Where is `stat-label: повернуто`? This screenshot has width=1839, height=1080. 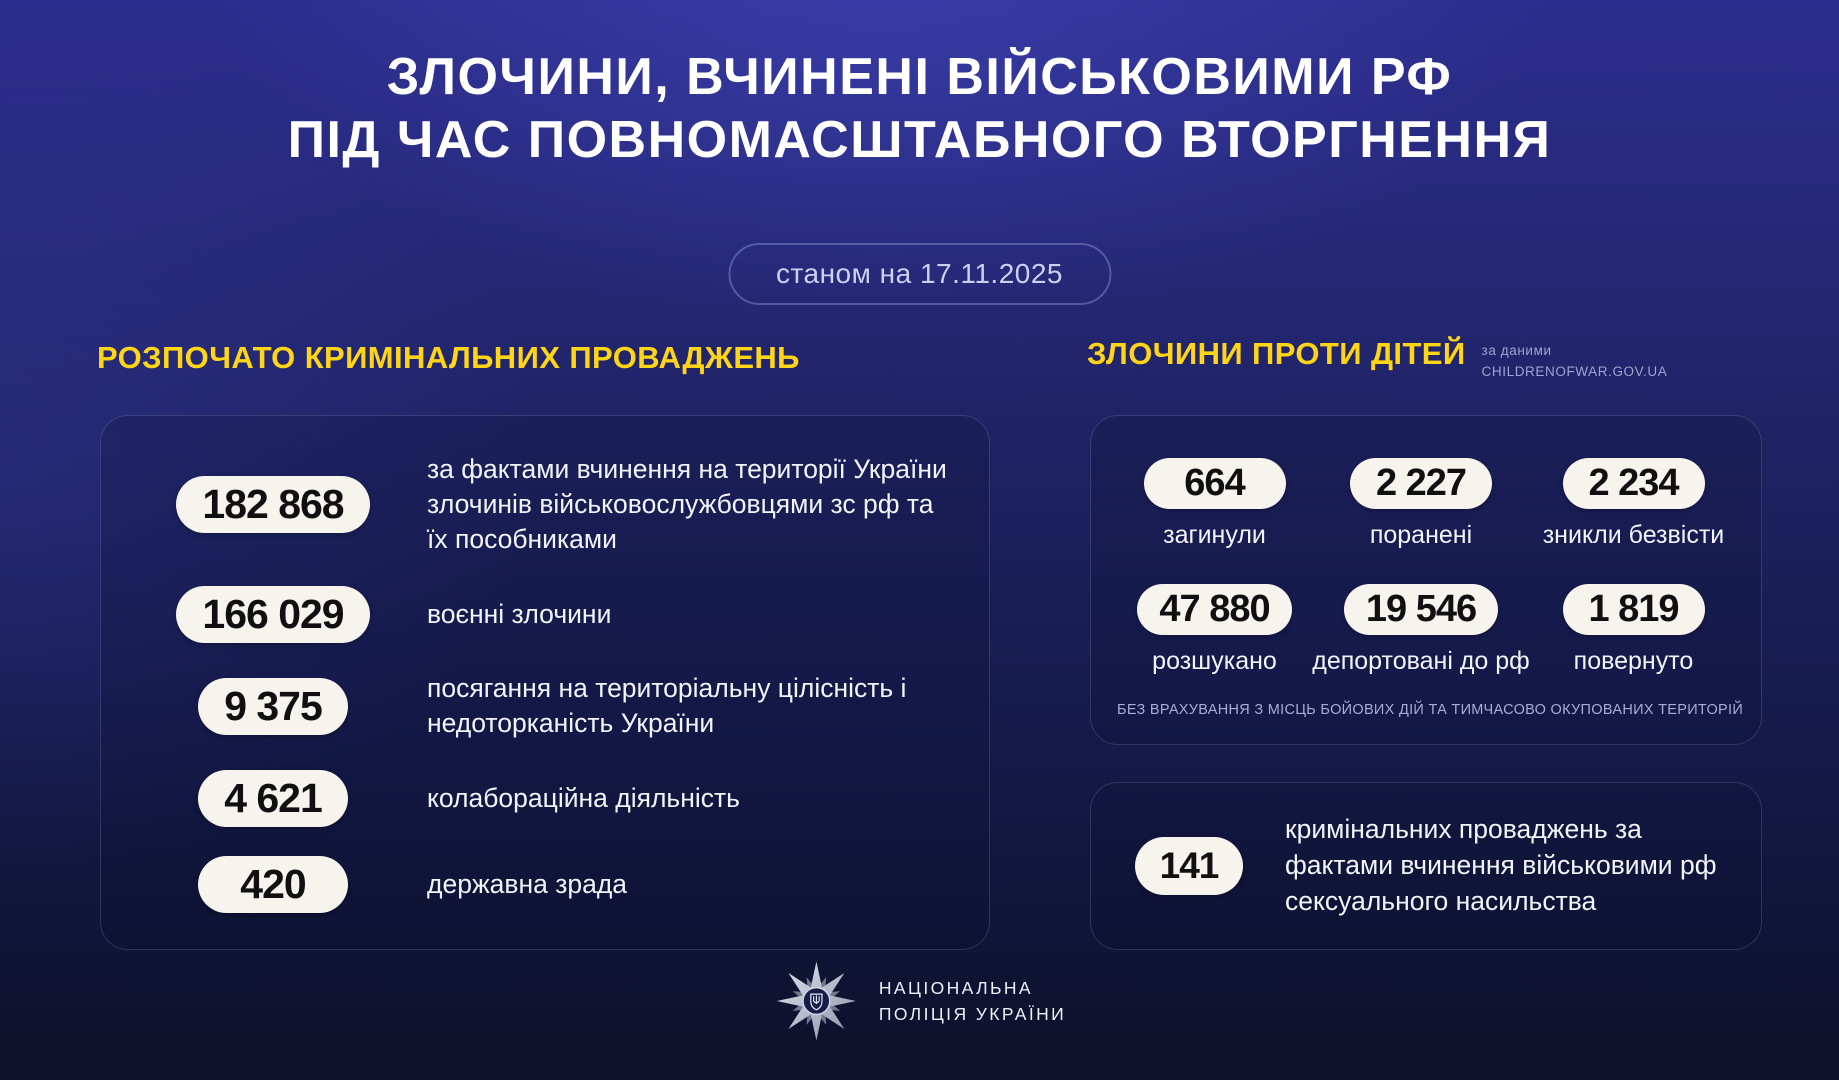
stat-label: повернуто is located at coordinates (1633, 661).